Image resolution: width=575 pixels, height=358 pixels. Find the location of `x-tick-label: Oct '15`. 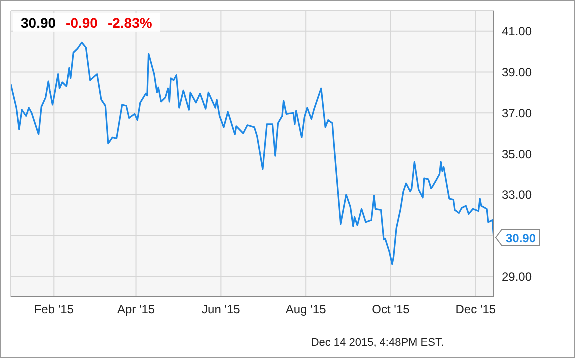

x-tick-label: Oct '15 is located at coordinates (391, 309).